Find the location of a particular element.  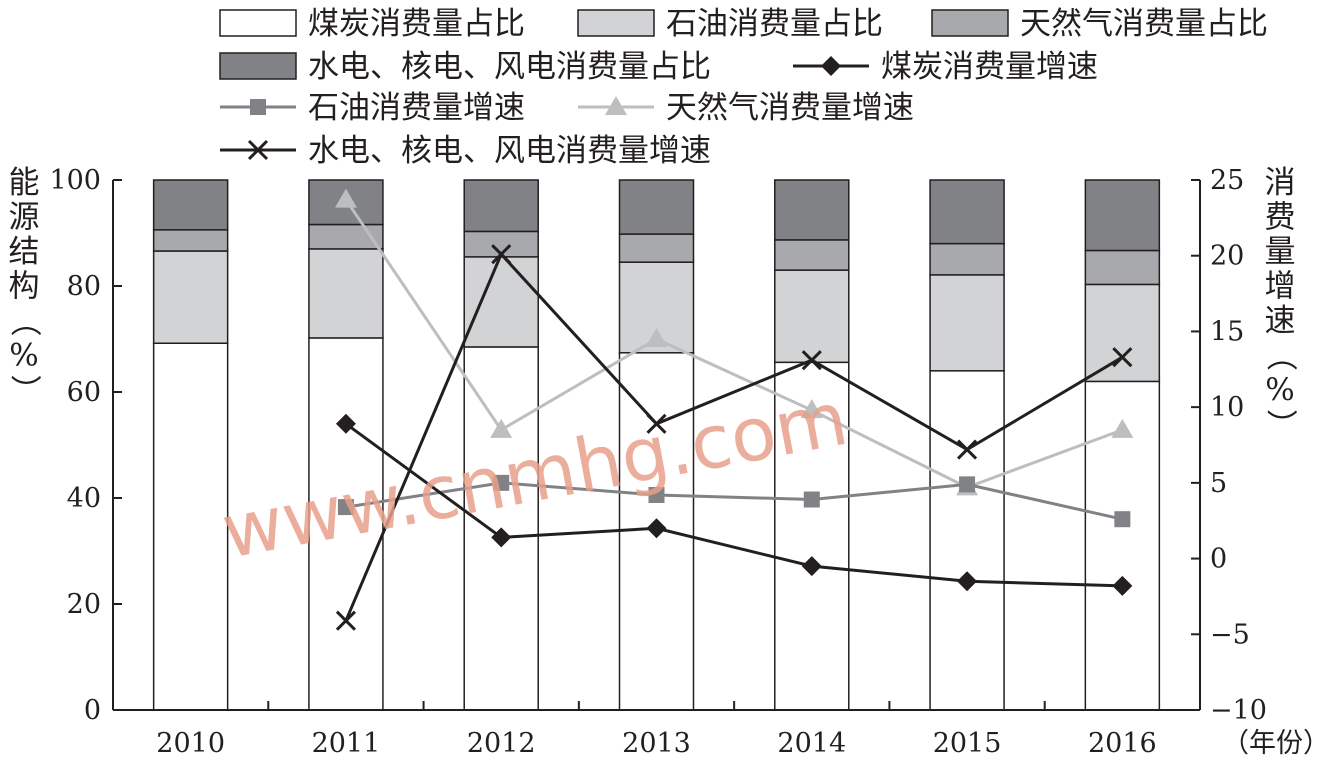

left-tick-label: 60 is located at coordinates (84, 392).